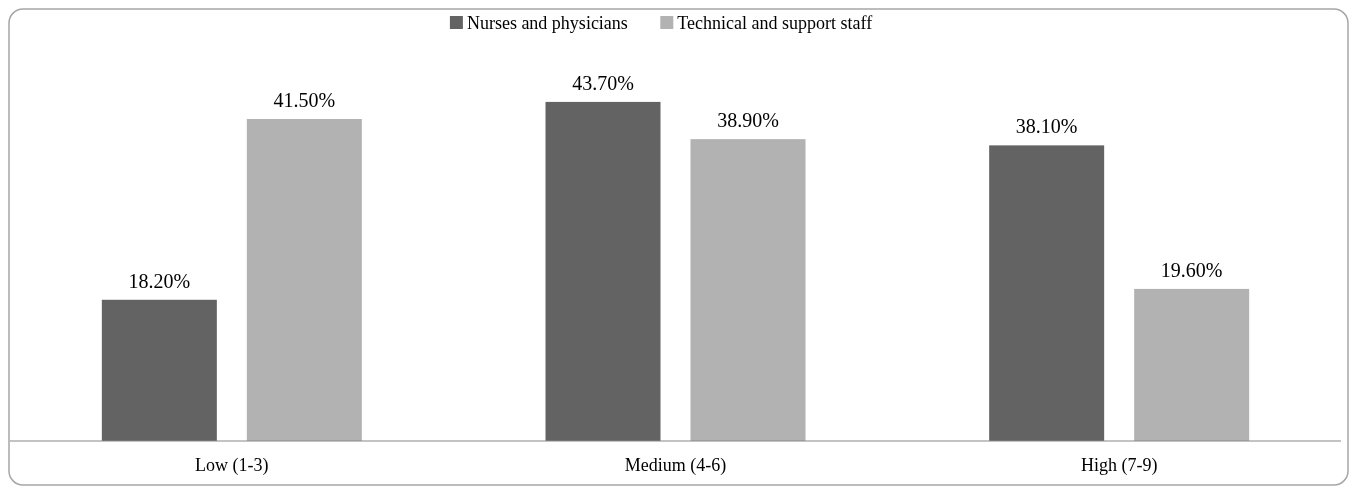  What do you see at coordinates (603, 82) in the screenshot?
I see `data-label: 43.70%` at bounding box center [603, 82].